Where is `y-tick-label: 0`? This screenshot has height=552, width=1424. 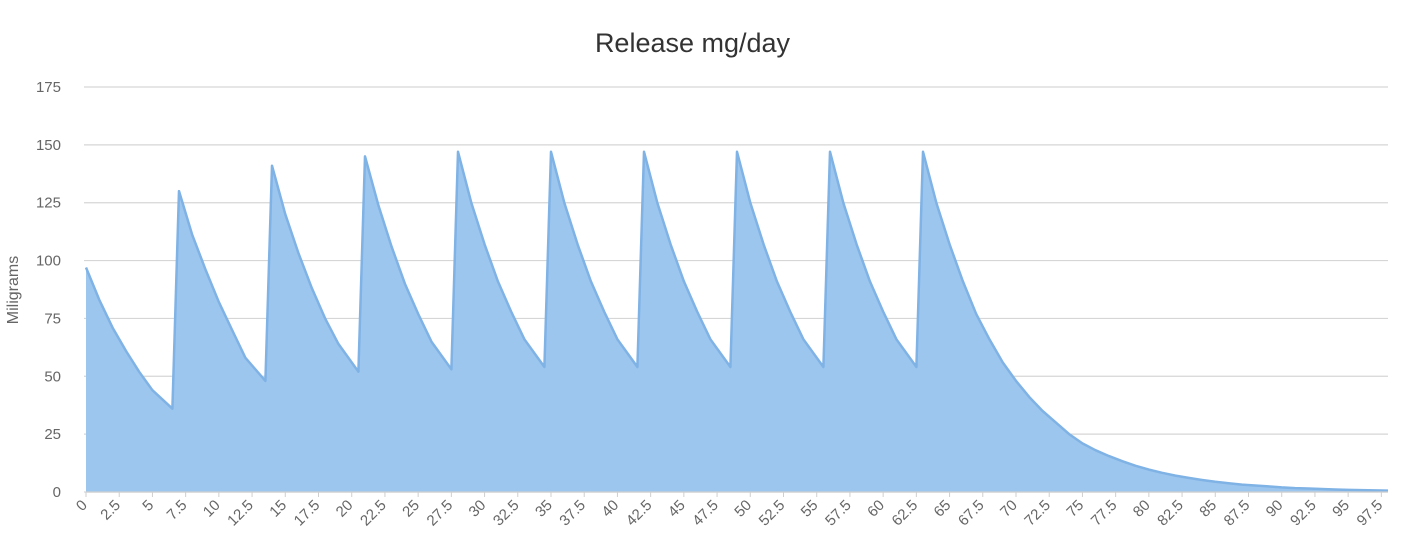 y-tick-label: 0 is located at coordinates (57, 492).